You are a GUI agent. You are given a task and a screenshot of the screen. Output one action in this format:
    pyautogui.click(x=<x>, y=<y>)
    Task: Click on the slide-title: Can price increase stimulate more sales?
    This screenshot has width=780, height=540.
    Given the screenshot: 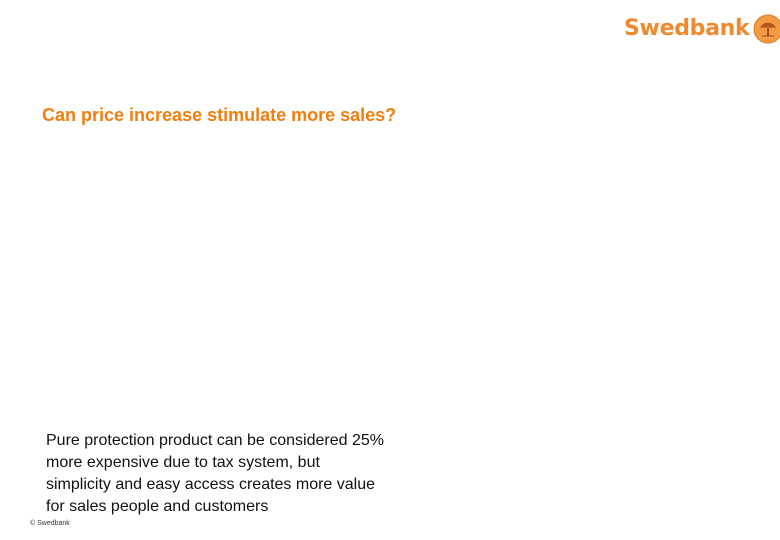 What is the action you would take?
    pyautogui.click(x=219, y=115)
    